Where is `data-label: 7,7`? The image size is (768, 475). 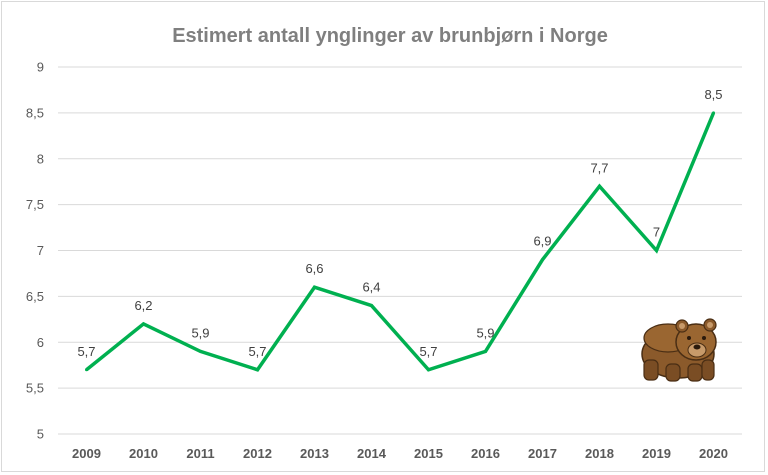 data-label: 7,7 is located at coordinates (599, 167).